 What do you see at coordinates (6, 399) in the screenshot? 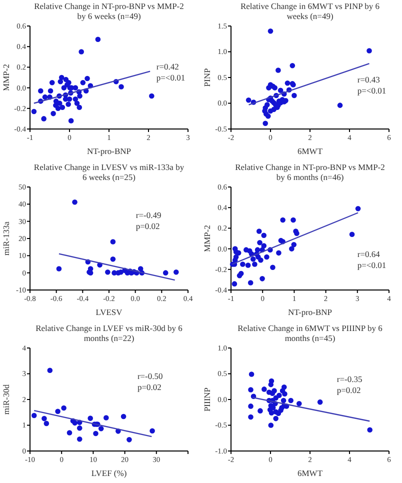
I see `y-axis-title: miR-30d` at bounding box center [6, 399].